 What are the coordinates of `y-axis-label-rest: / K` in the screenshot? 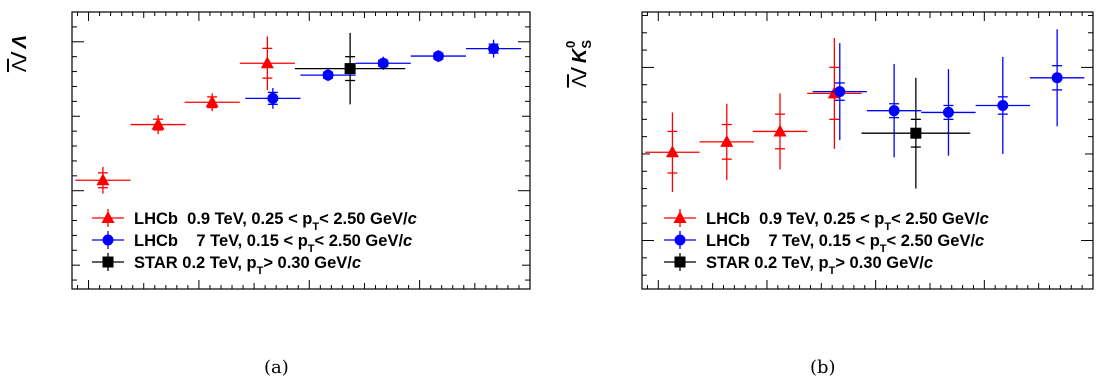 It's located at (580, 61).